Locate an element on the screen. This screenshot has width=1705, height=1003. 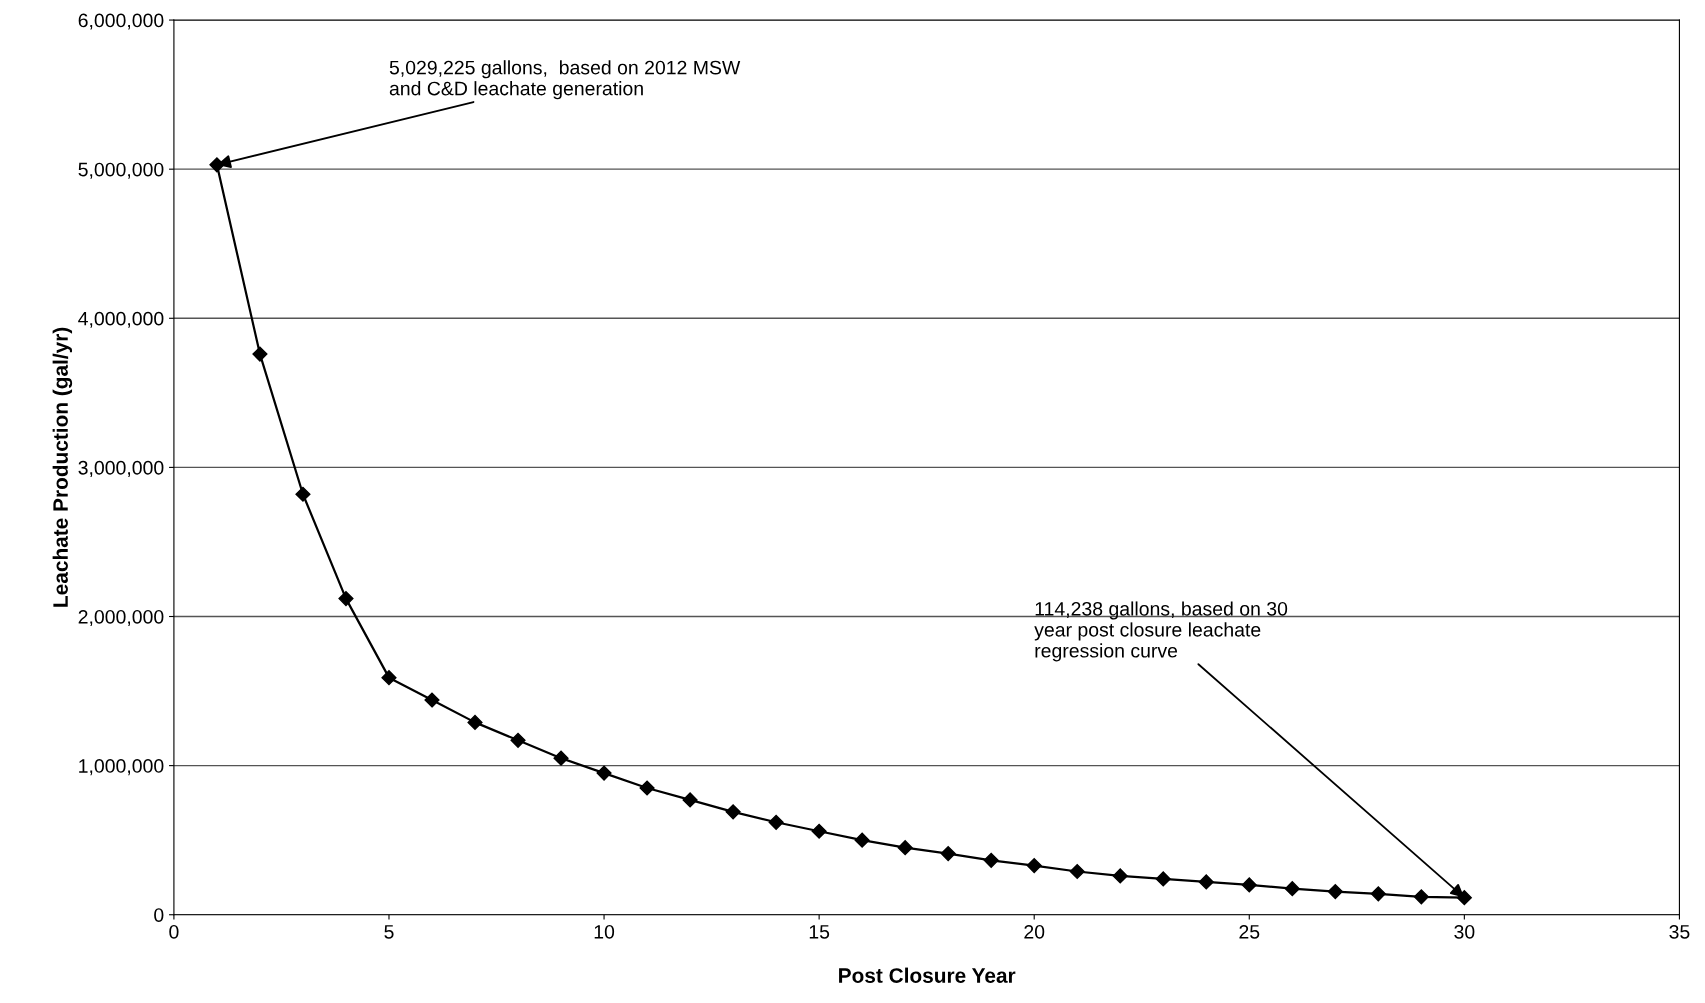
x-tick-label: 25 is located at coordinates (1249, 931).